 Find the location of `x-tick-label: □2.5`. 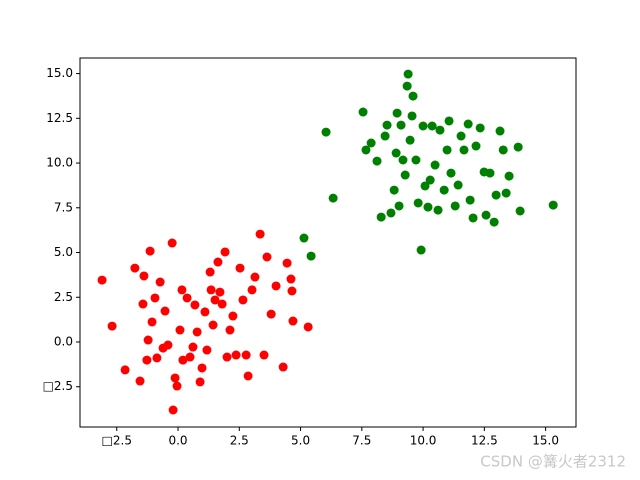

x-tick-label: □2.5 is located at coordinates (117, 441).